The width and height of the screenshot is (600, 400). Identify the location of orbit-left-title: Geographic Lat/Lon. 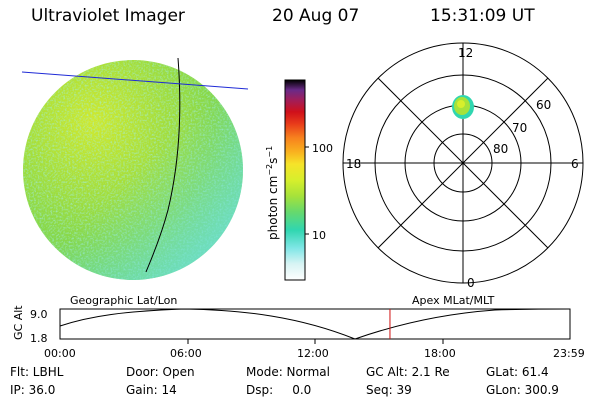
(123, 300).